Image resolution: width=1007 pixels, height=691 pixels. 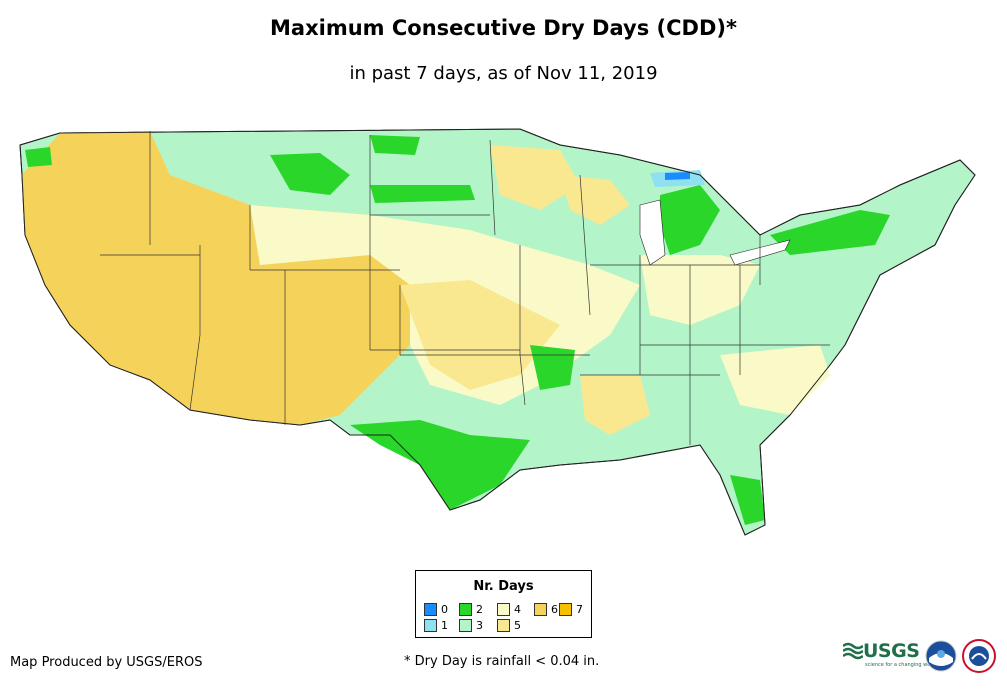 I want to click on legend-item-1: 1, so click(x=436, y=625).